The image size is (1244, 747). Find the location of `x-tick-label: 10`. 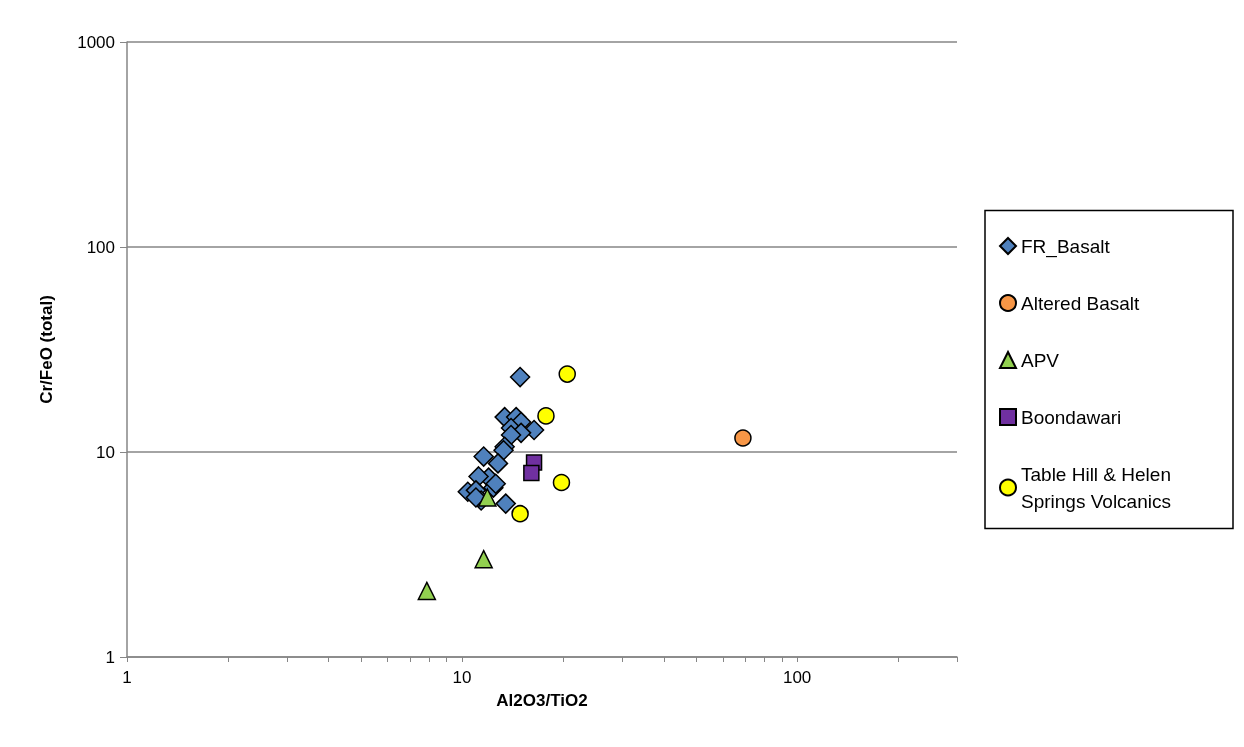

x-tick-label: 10 is located at coordinates (462, 677).